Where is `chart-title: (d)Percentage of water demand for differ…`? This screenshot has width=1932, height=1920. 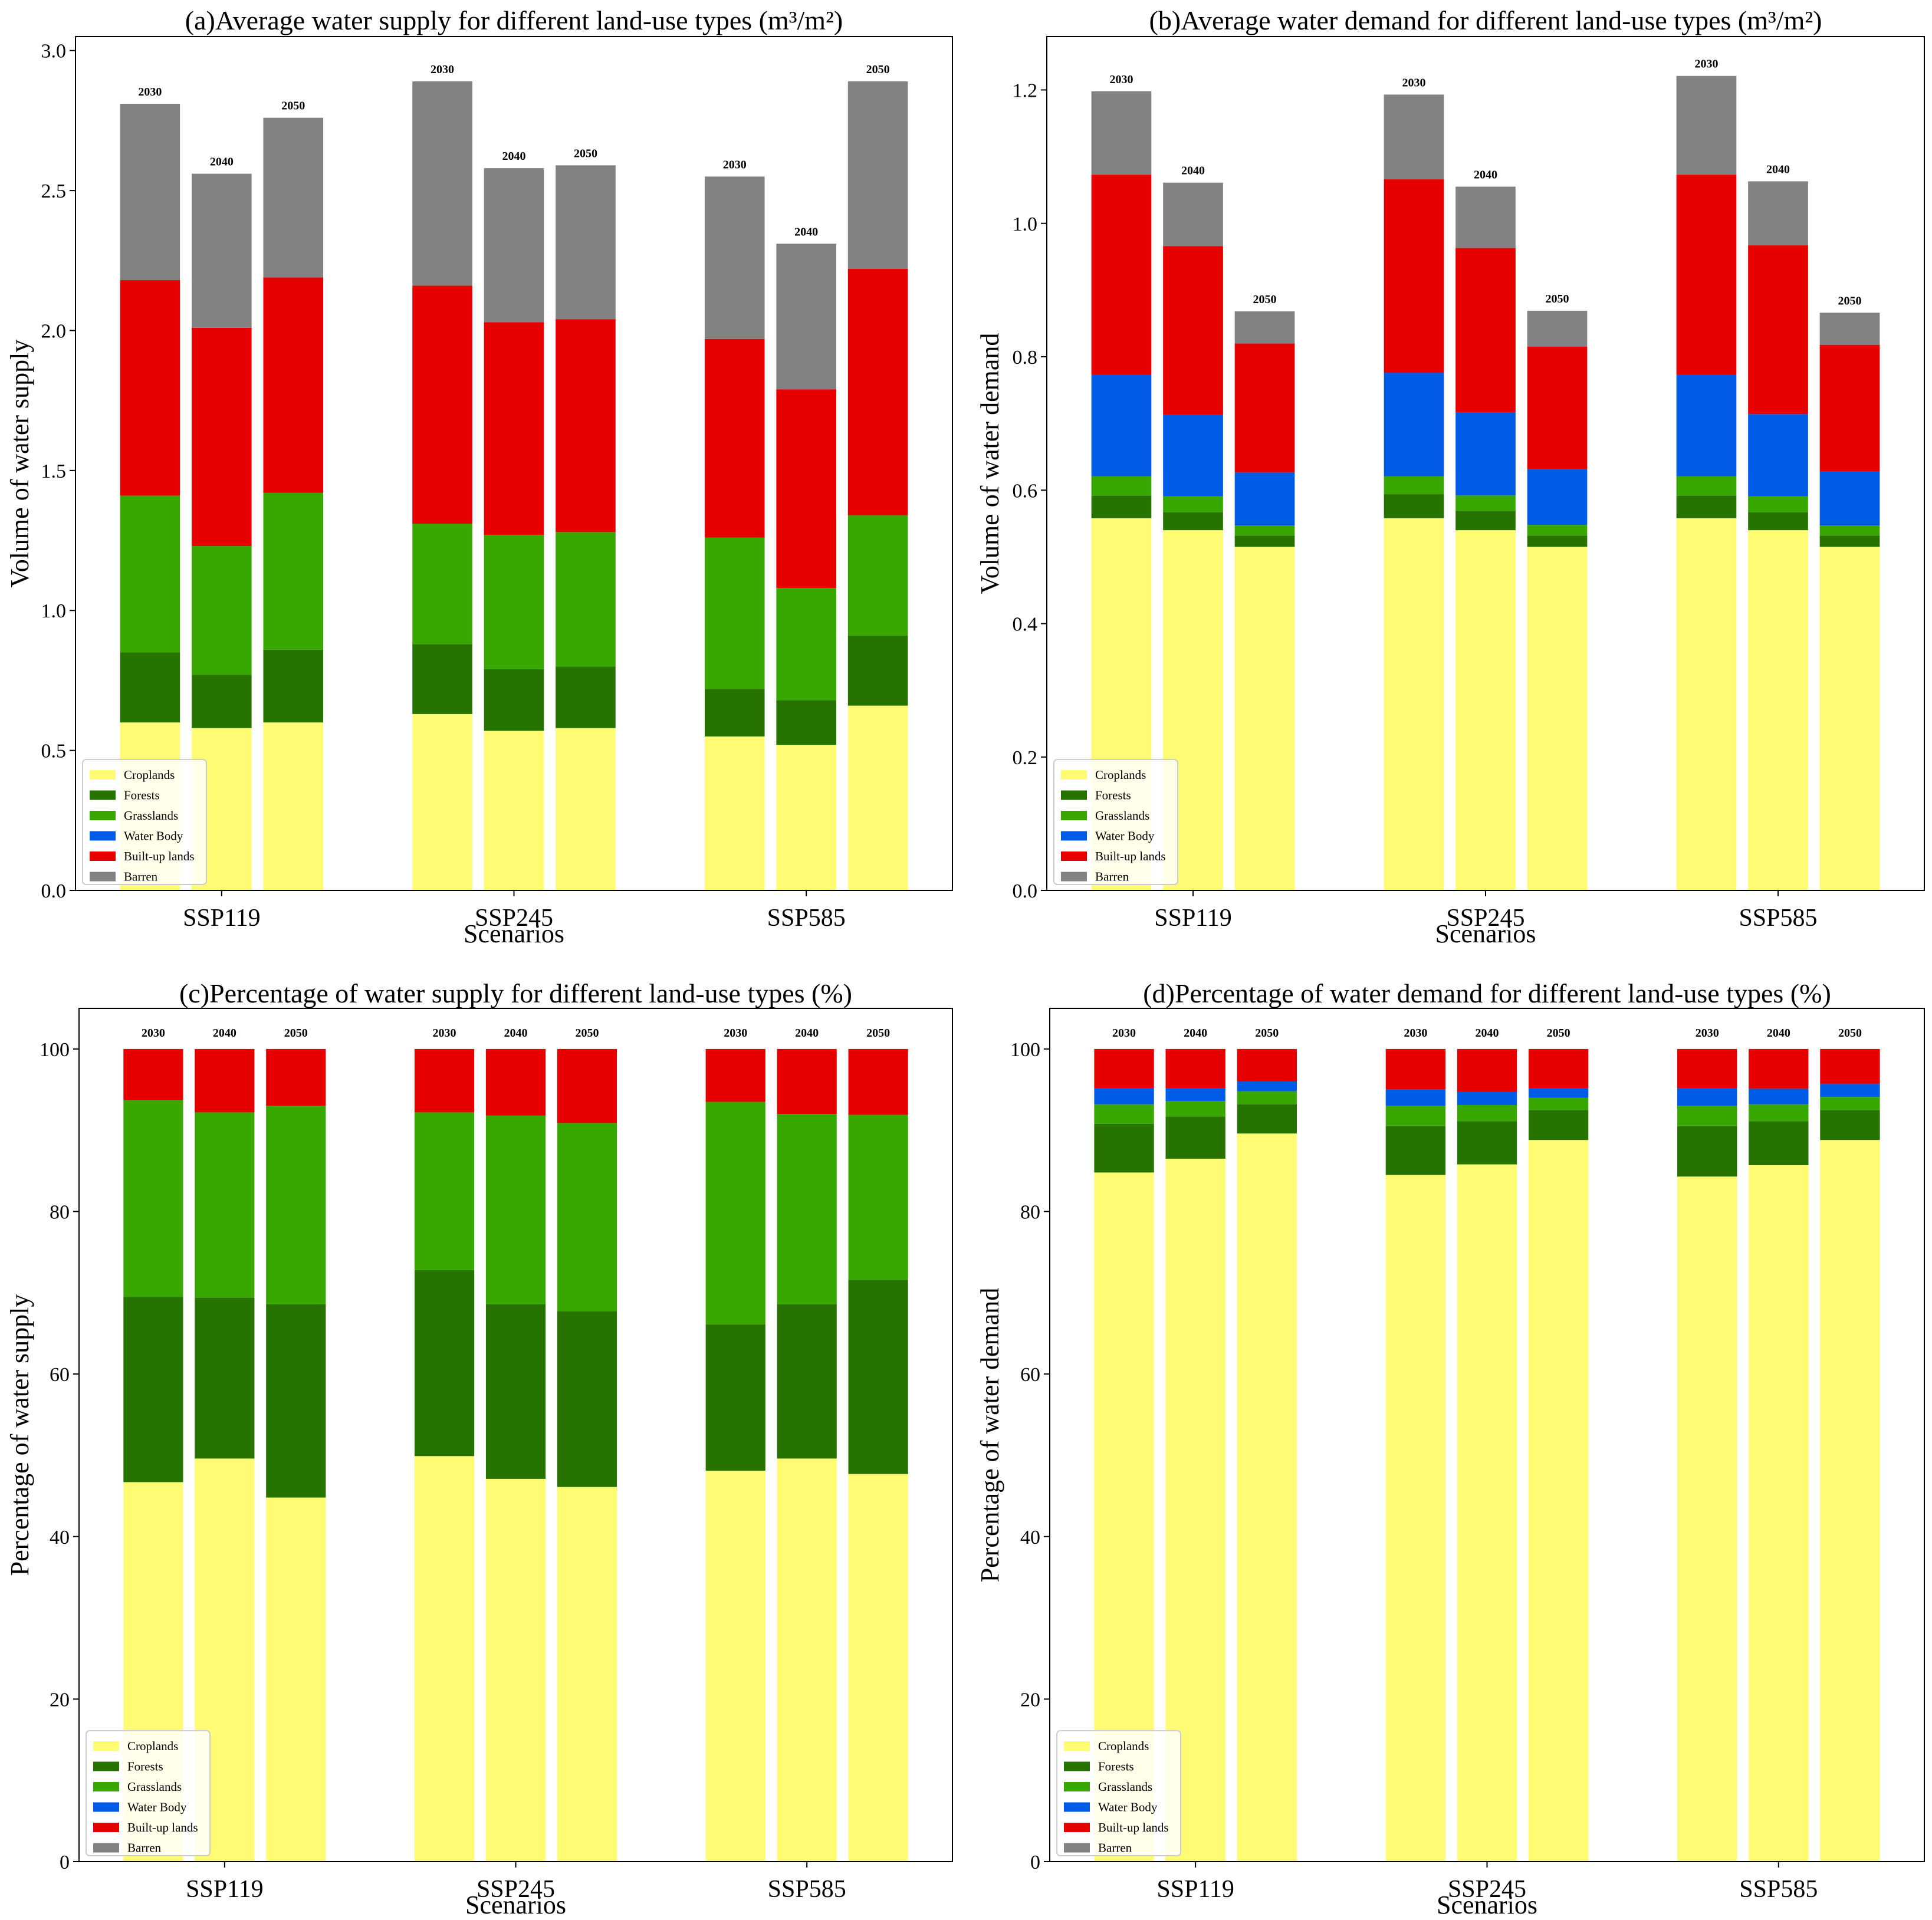
chart-title: (d)Percentage of water demand for differ… is located at coordinates (1487, 993).